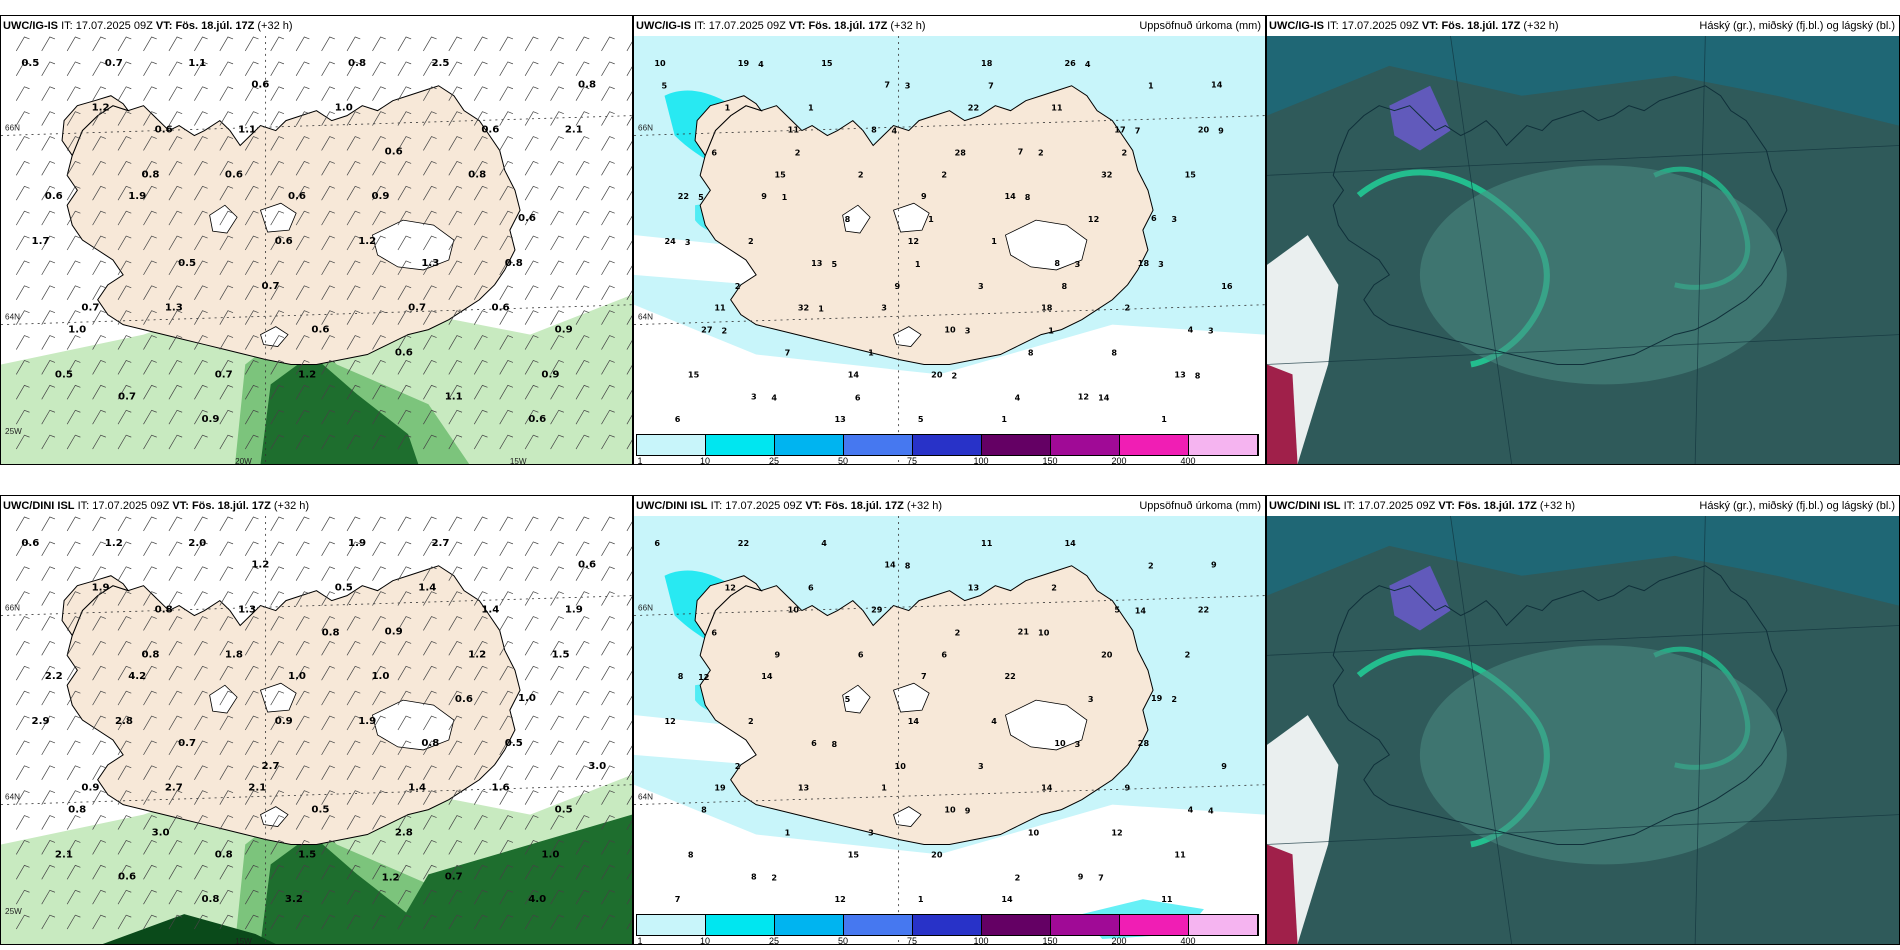 The width and height of the screenshot is (1900, 950). Describe the element at coordinates (848, 26) in the screenshot. I see `valid-time-value: Fös. 18.júl. 17Z` at that location.